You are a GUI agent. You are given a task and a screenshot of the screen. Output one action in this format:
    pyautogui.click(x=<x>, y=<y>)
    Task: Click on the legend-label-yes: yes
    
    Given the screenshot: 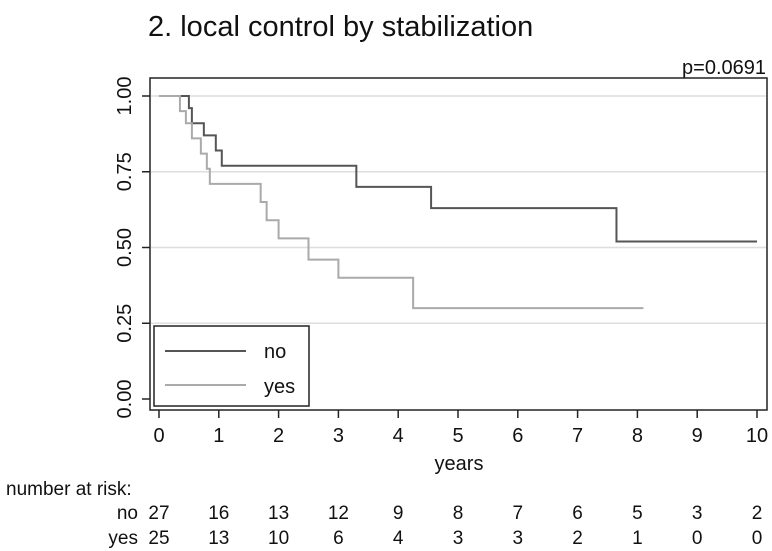 What is the action you would take?
    pyautogui.click(x=279, y=387)
    